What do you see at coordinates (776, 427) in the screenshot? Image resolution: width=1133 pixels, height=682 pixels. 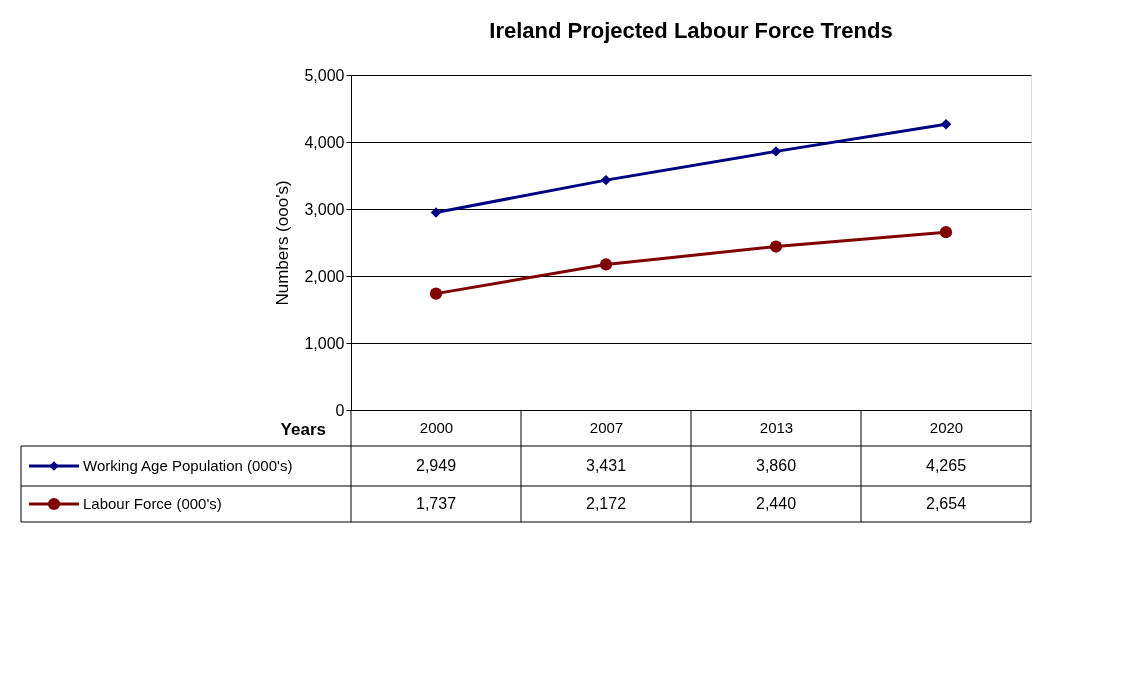 I see `x-tick-label: 2013` at bounding box center [776, 427].